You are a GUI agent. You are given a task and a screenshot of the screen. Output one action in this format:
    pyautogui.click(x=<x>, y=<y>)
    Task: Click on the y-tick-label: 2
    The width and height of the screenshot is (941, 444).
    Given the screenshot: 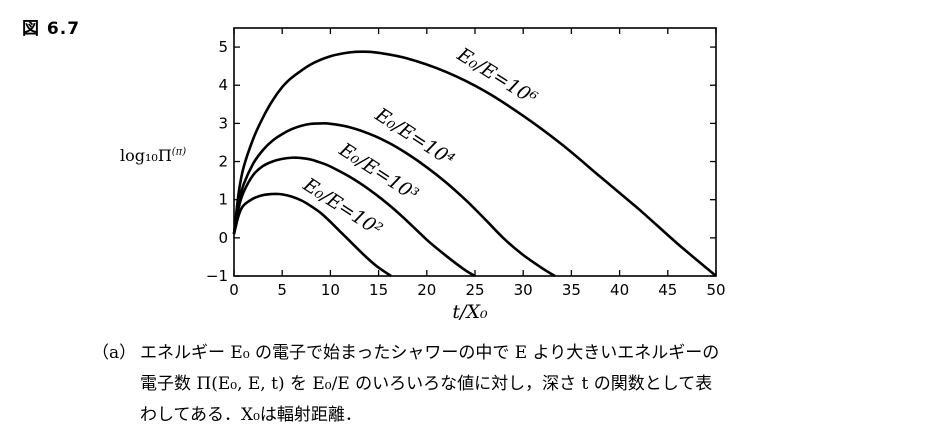 What is the action you would take?
    pyautogui.click(x=223, y=162)
    